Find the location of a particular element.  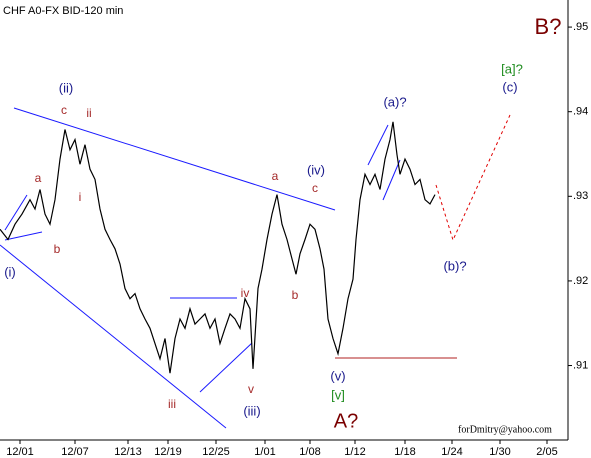

wave-label: (i) is located at coordinates (10, 271).